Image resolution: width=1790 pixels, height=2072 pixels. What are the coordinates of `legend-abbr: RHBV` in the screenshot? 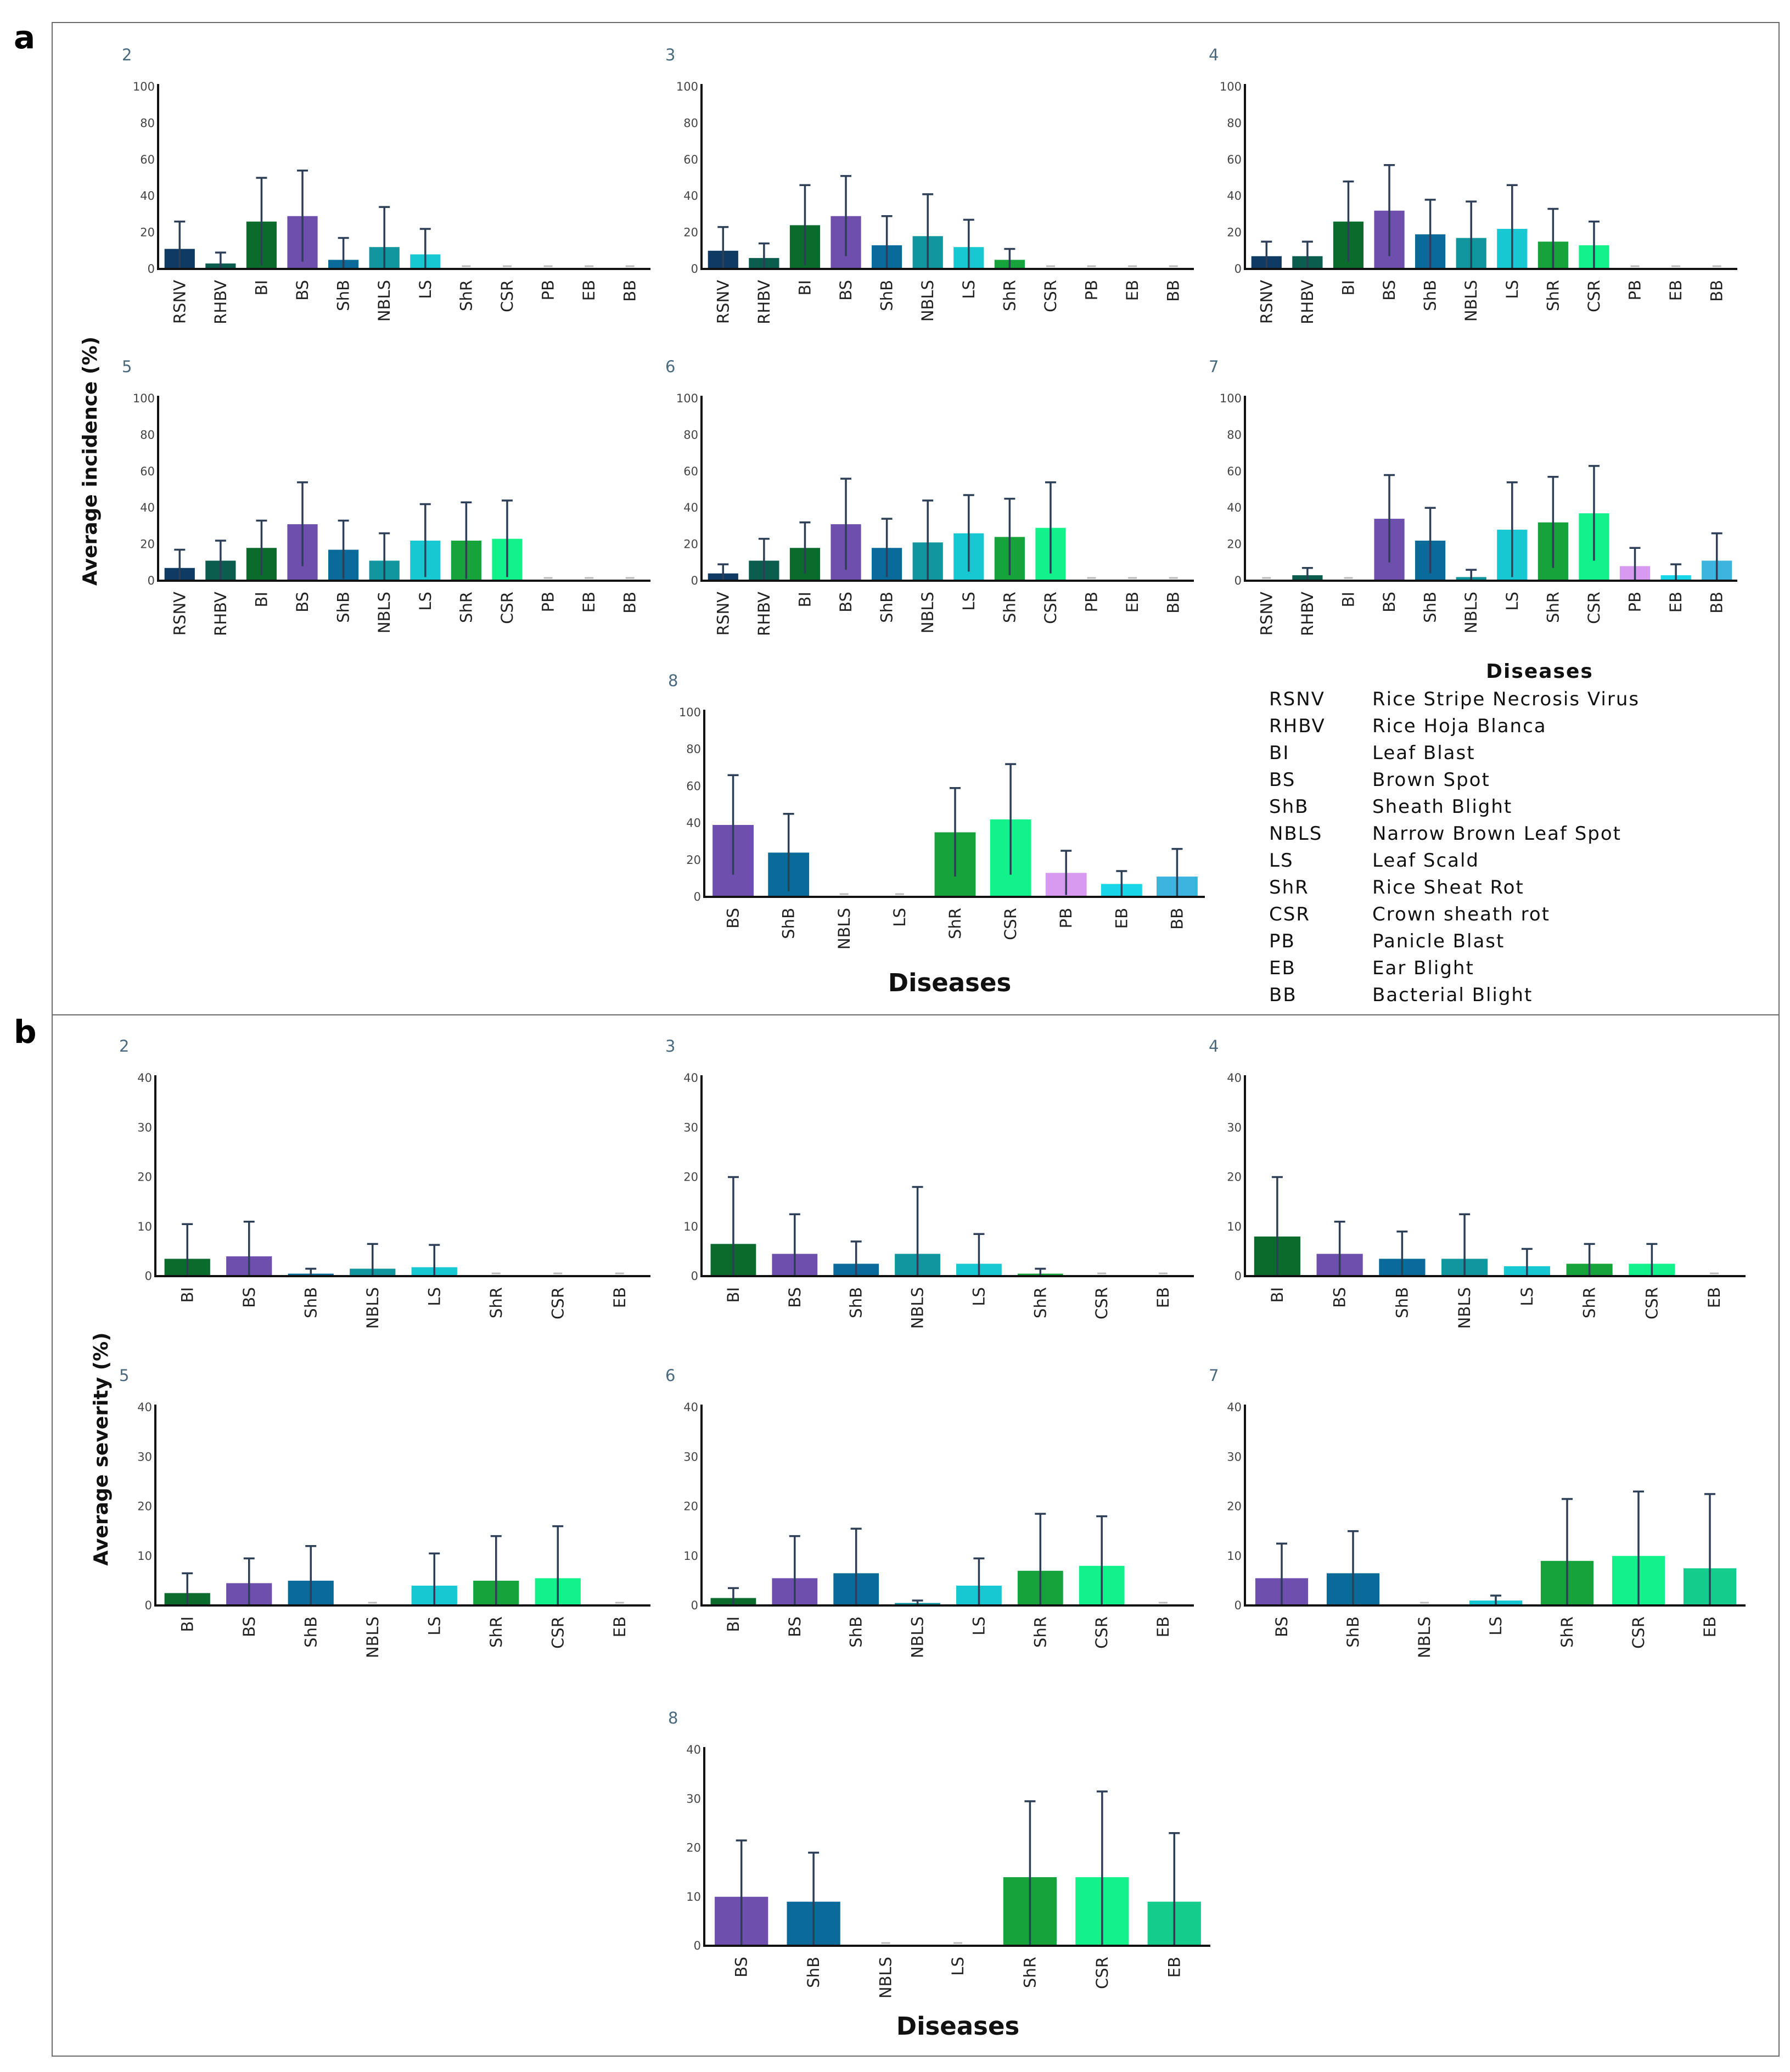 It's located at (1298, 726).